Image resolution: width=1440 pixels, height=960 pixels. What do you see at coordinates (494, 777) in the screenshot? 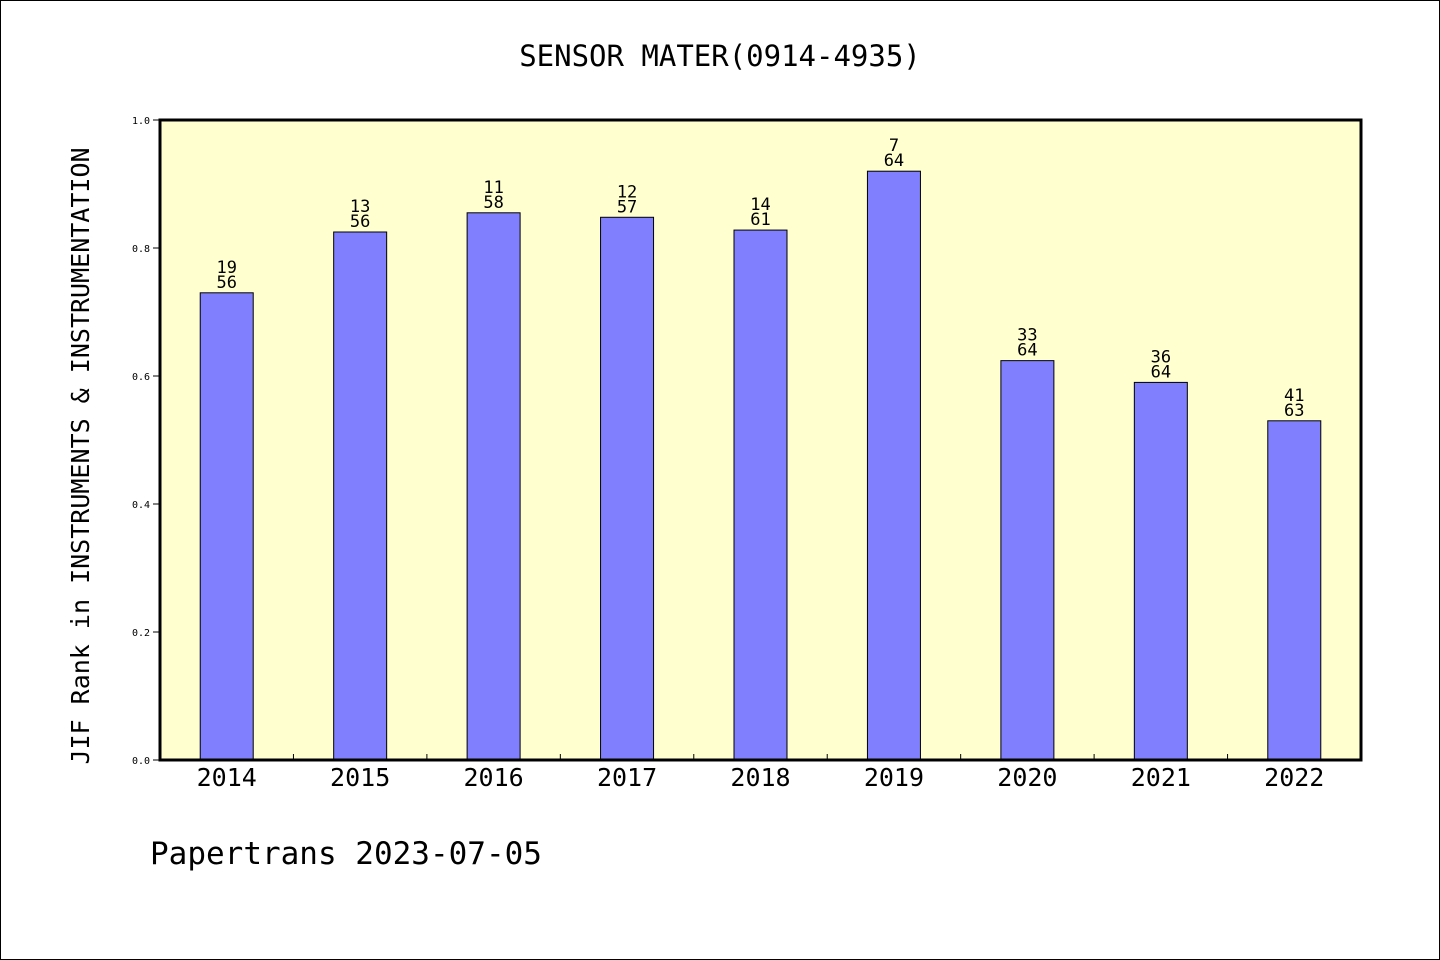
I see `x-tick-label: 2016` at bounding box center [494, 777].